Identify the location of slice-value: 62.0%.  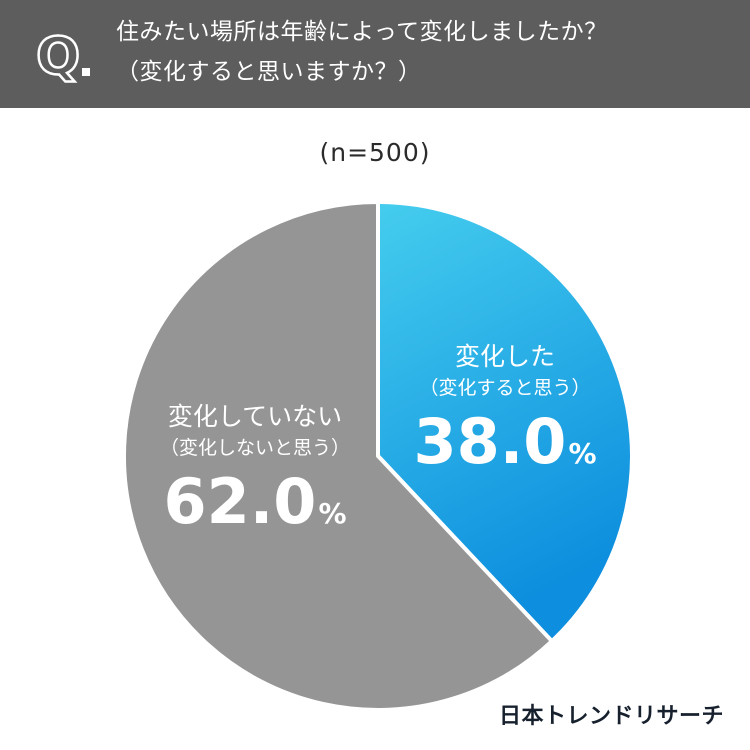
(255, 508).